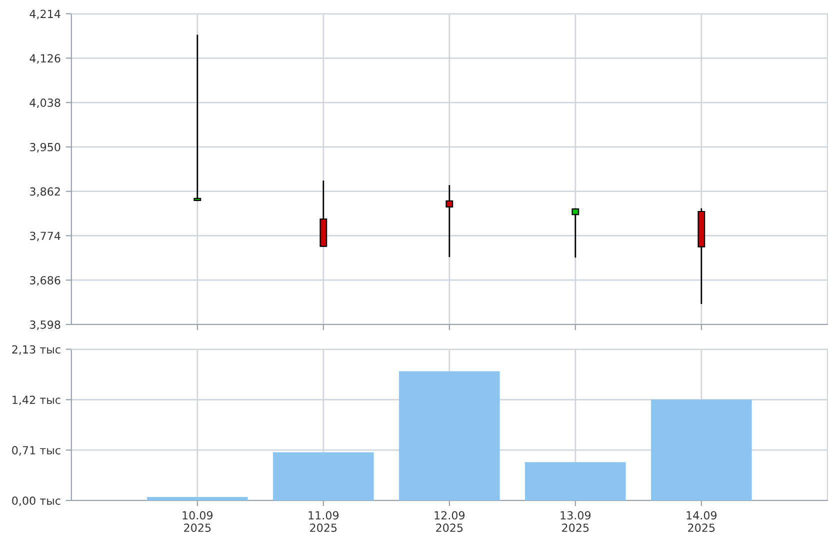 The image size is (840, 550). I want to click on y-tick-label: 3,774, so click(45, 237).